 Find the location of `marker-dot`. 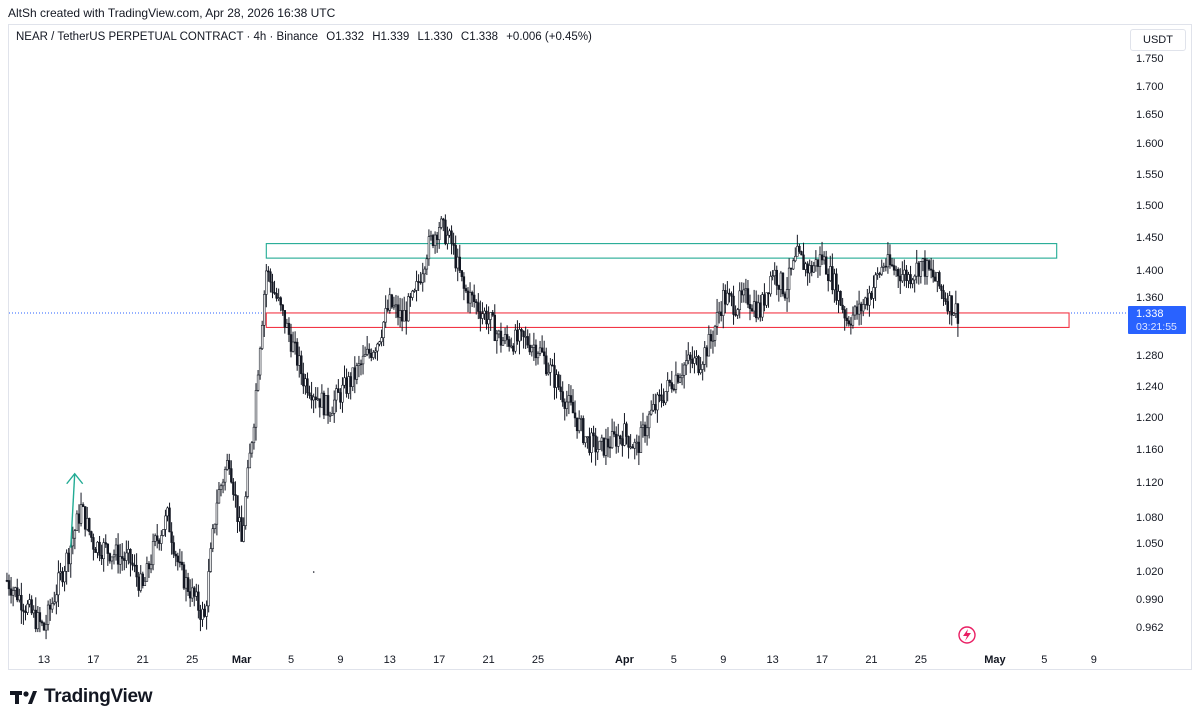

marker-dot is located at coordinates (313, 572).